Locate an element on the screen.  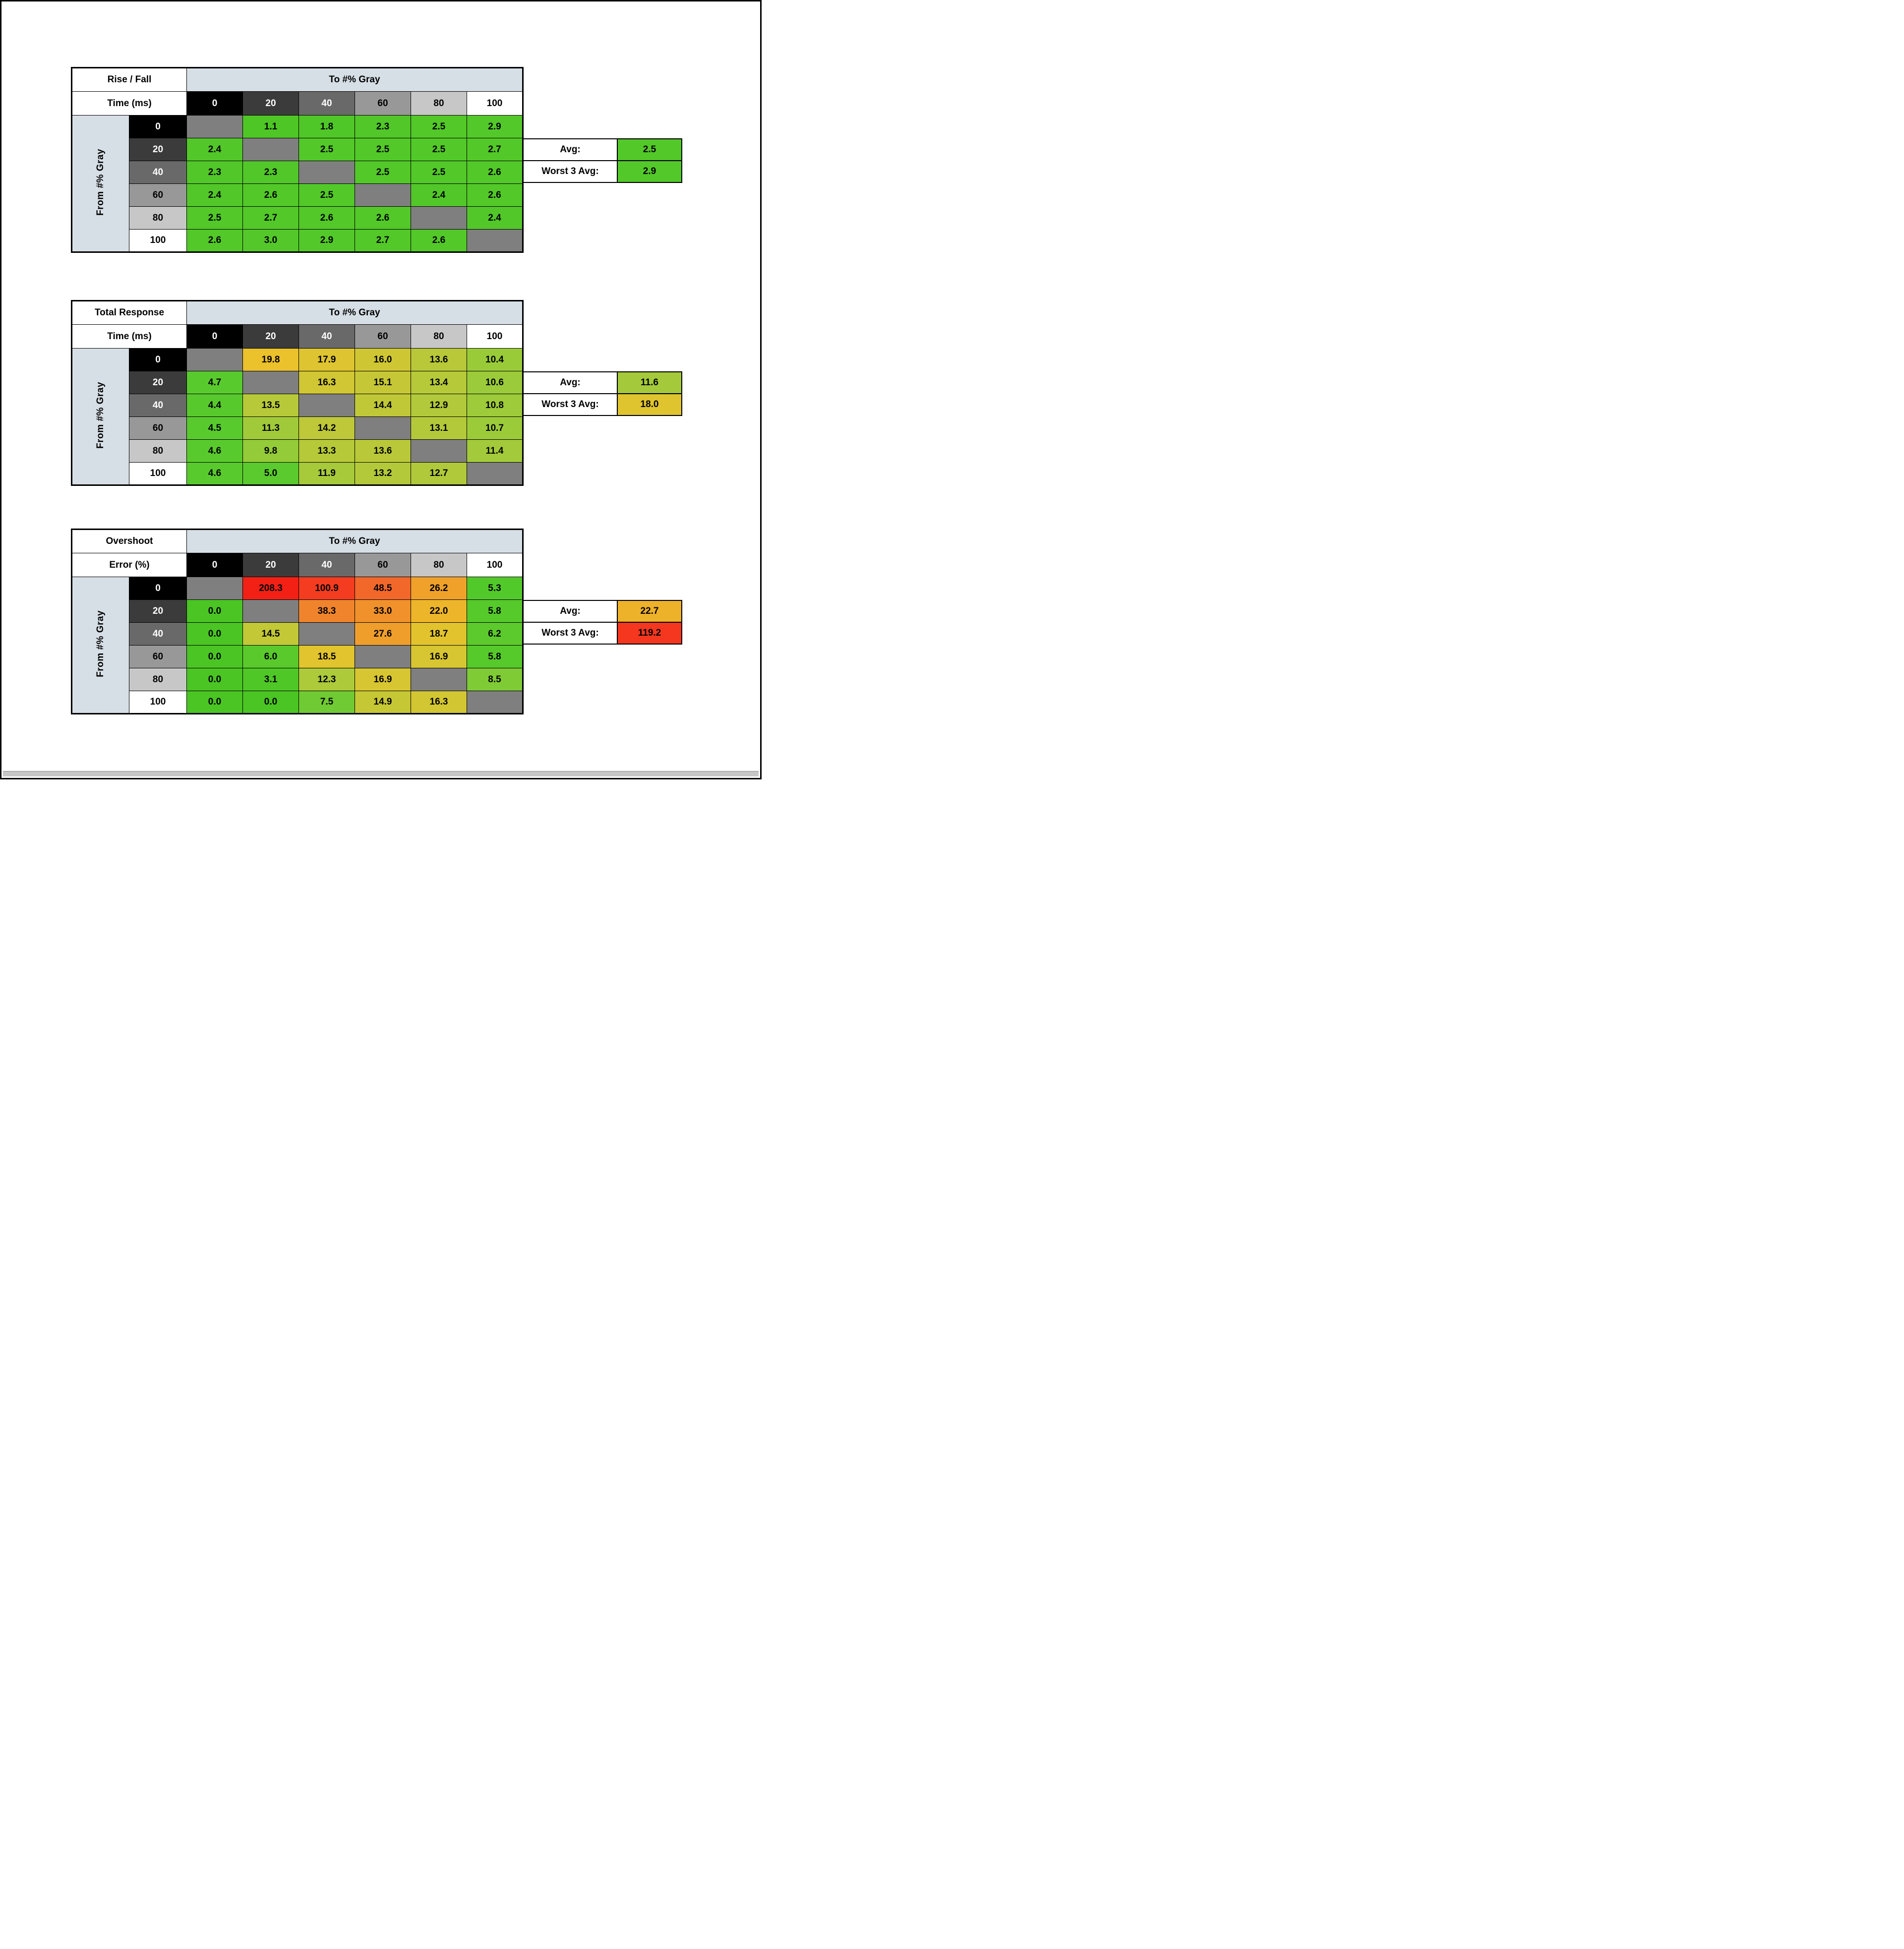
data-row-80: 80 2.5 2.7 2.6 2.6 2.4 is located at coordinates (297, 218).